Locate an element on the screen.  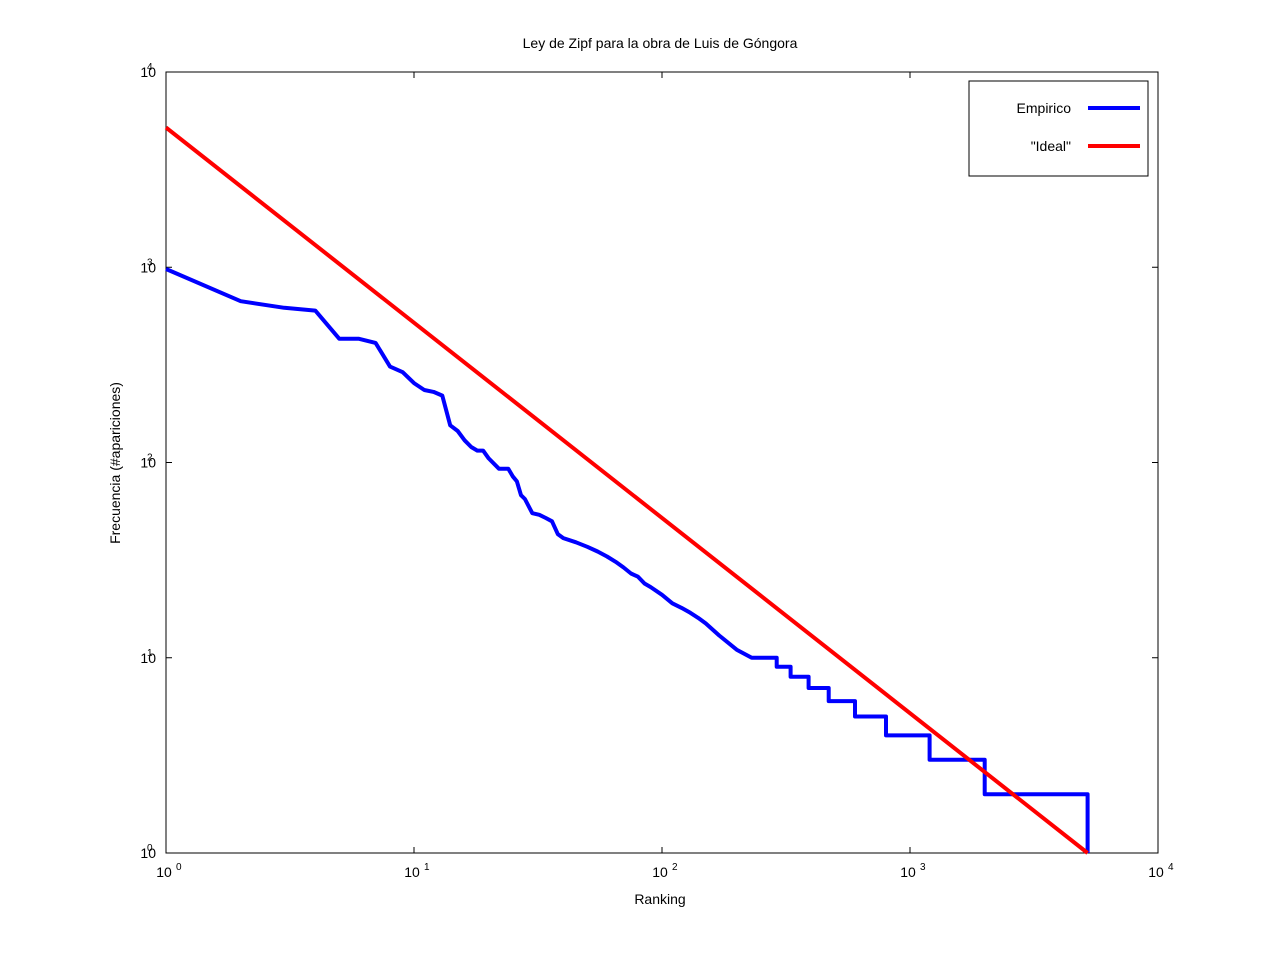
legend-label: Empirico is located at coordinates (1044, 108).